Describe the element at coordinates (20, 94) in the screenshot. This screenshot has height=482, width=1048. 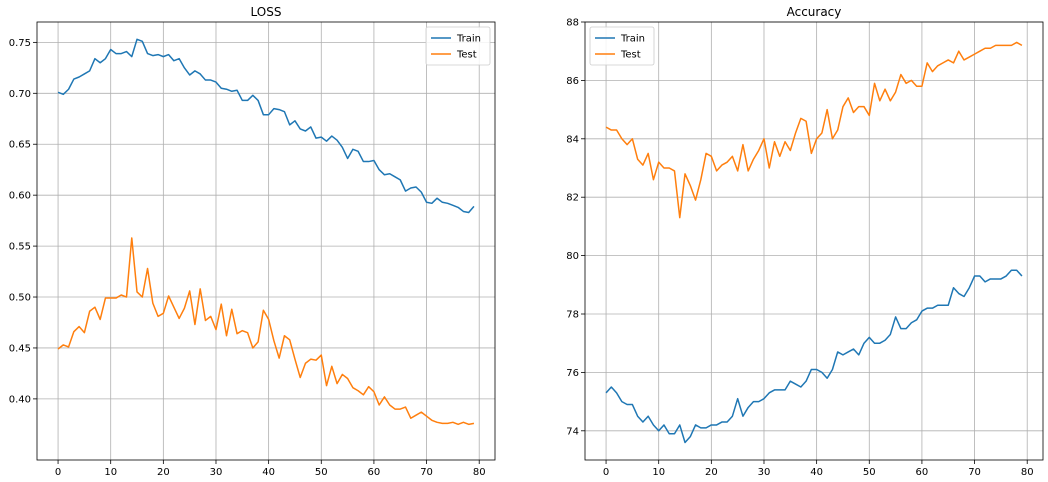
I see `loss-y-tick-label: 0.70` at that location.